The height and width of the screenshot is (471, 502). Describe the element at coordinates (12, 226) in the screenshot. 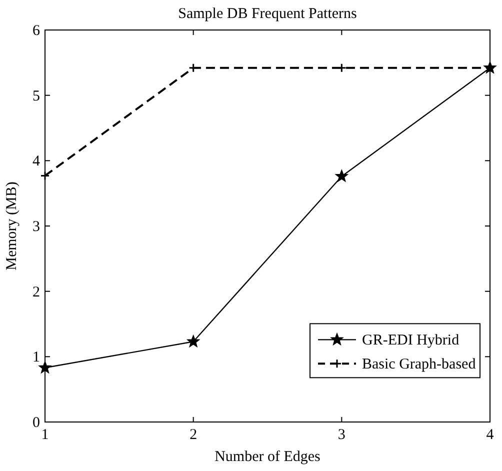

I see `y-axis-title: Memory (MB)` at that location.